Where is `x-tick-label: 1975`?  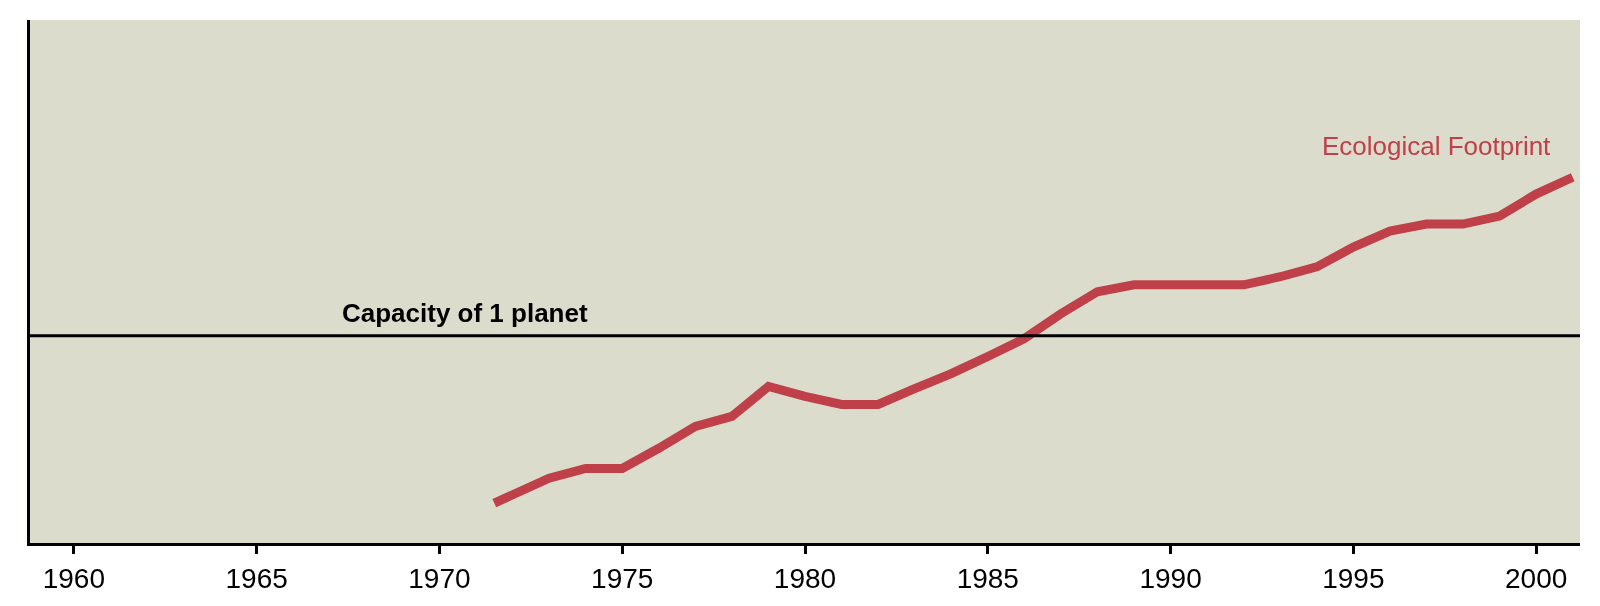
x-tick-label: 1975 is located at coordinates (622, 578).